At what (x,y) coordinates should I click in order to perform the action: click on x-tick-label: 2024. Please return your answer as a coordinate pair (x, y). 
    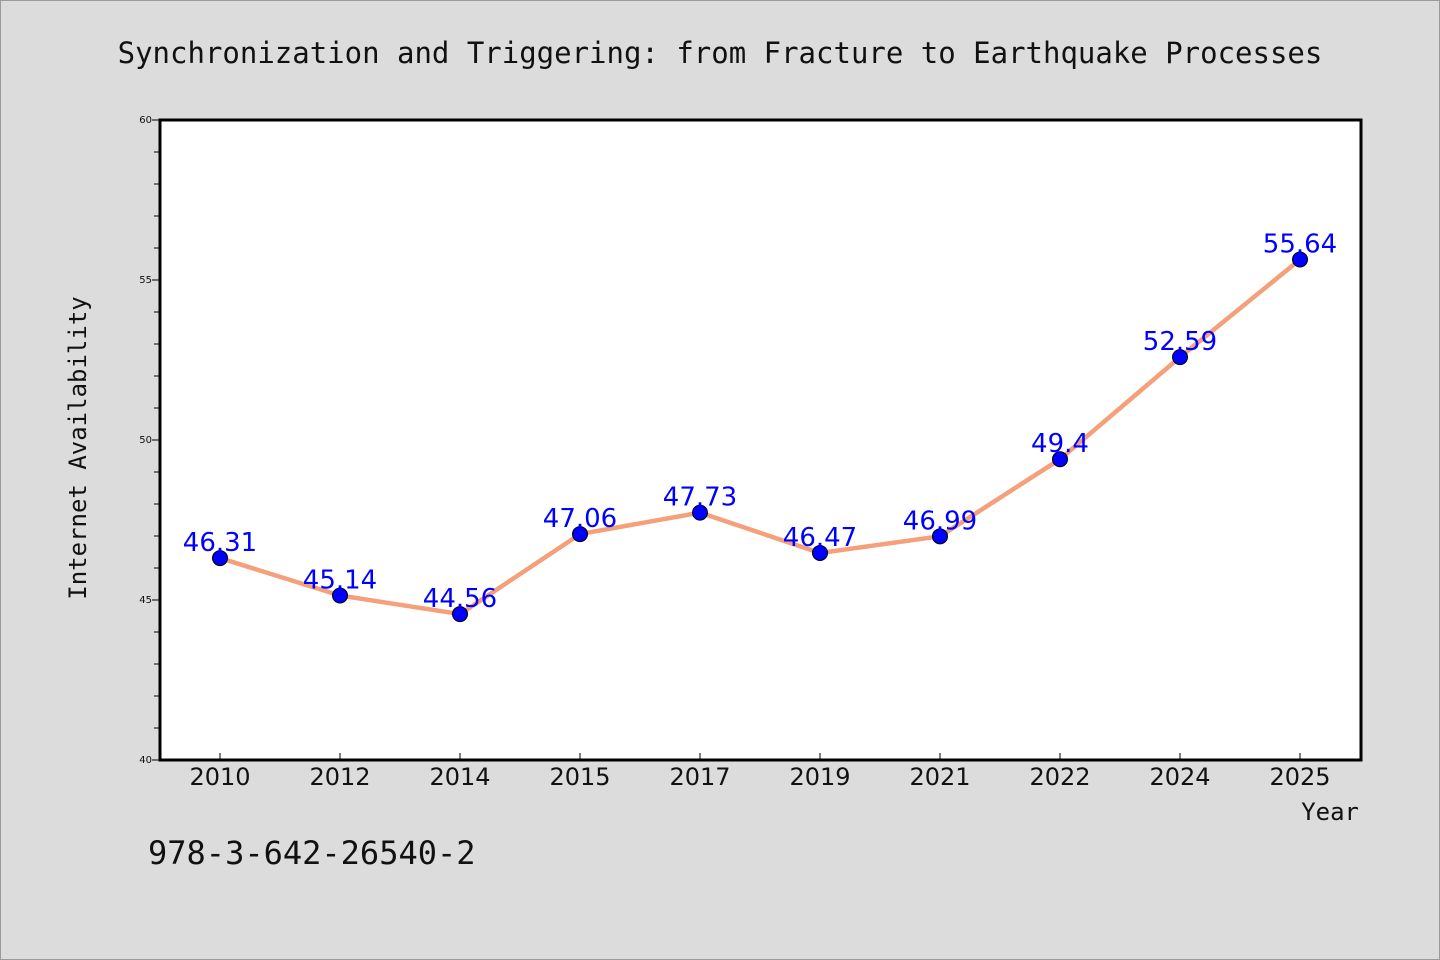
    Looking at the image, I should click on (1179, 777).